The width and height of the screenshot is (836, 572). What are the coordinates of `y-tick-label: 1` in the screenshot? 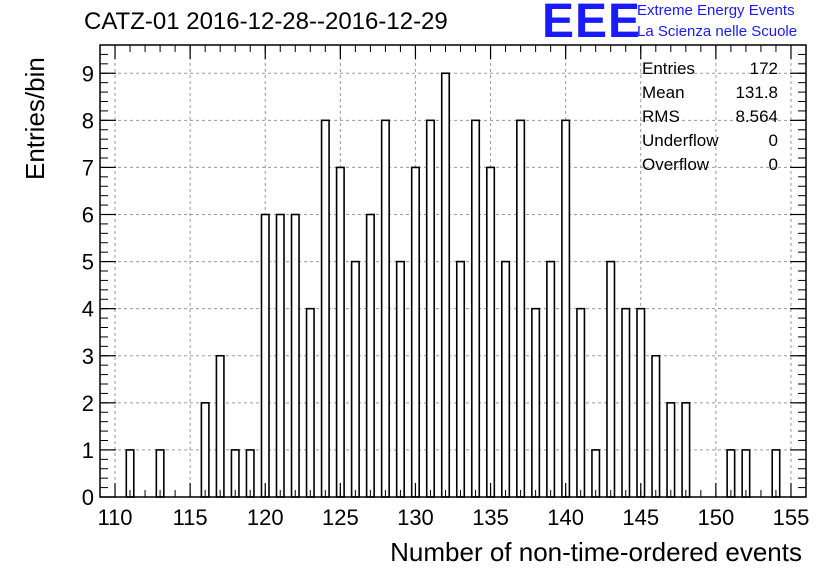 It's located at (88, 450).